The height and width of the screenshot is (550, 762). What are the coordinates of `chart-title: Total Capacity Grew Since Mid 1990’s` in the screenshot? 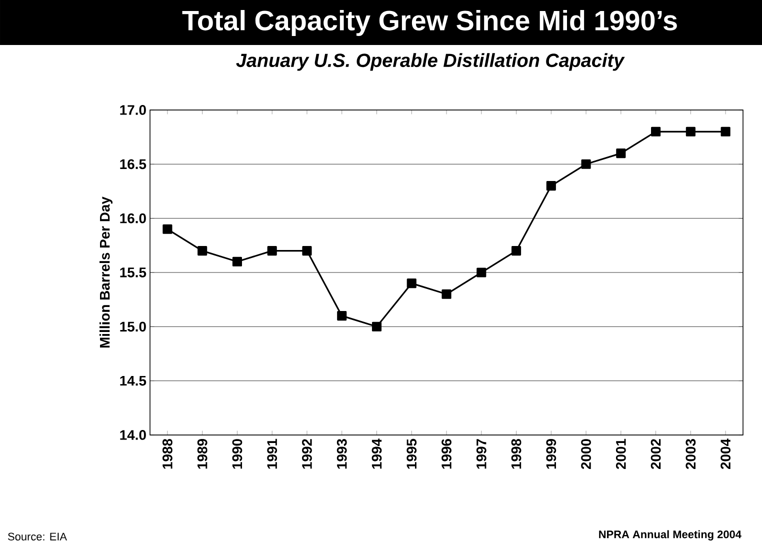 It's located at (429, 23).